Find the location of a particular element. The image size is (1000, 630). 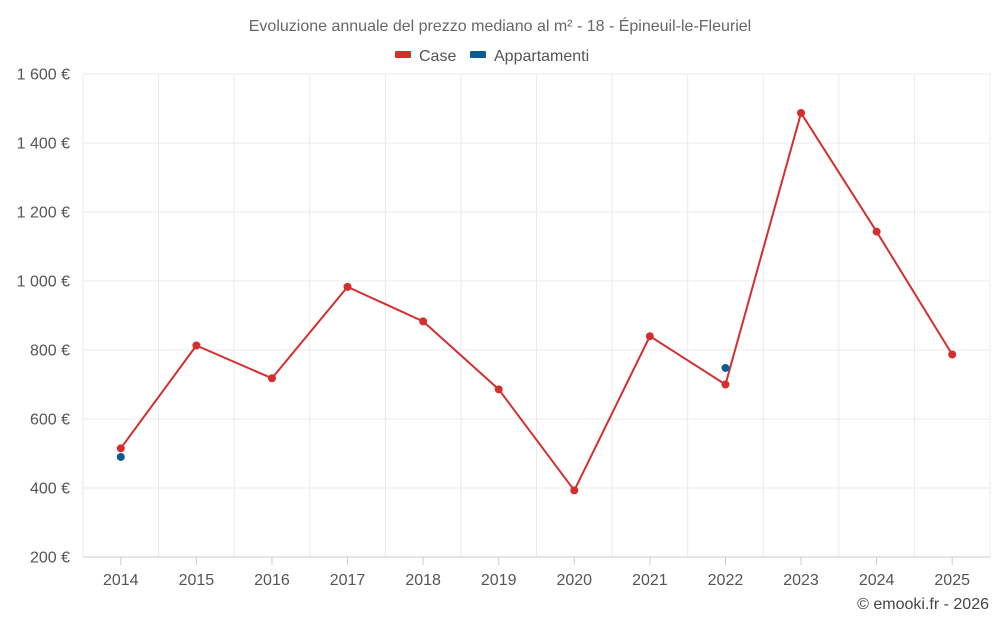

credit-text: © emooki.fr - 2026 is located at coordinates (923, 604).